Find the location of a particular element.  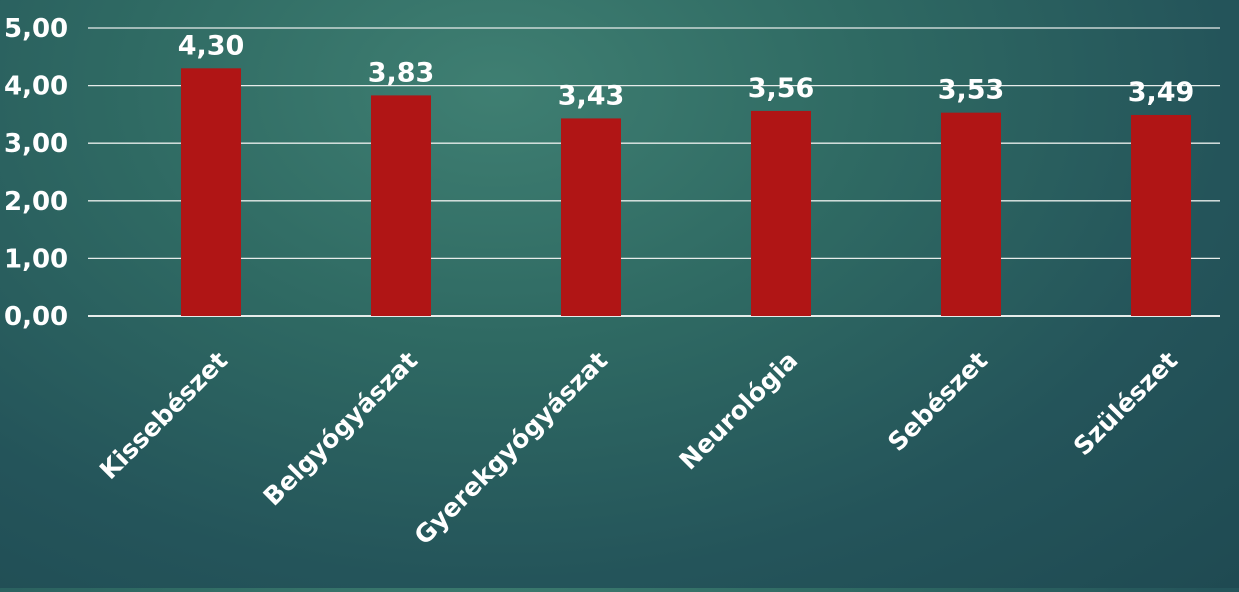

y-tick-label: 2,00 is located at coordinates (36, 202).